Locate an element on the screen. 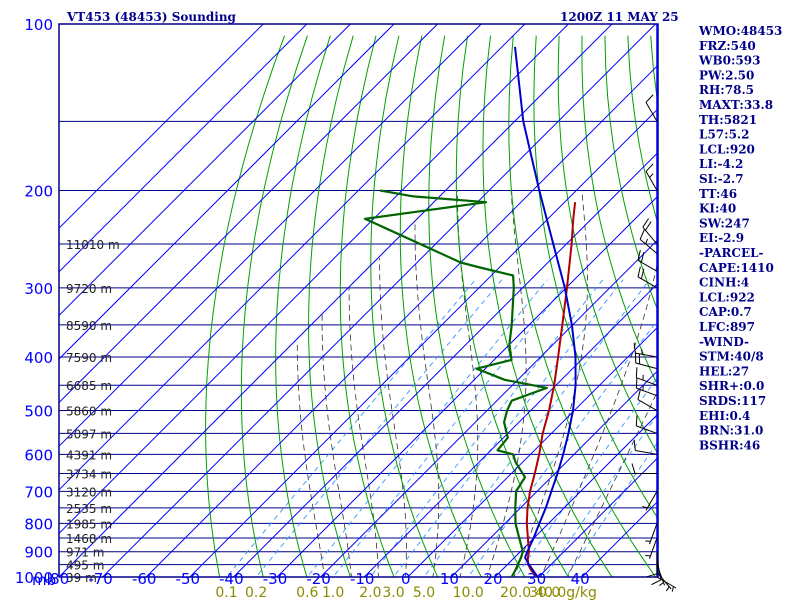 This screenshot has width=800, height=600. stat-line: MAXT:33.8 is located at coordinates (736, 105).